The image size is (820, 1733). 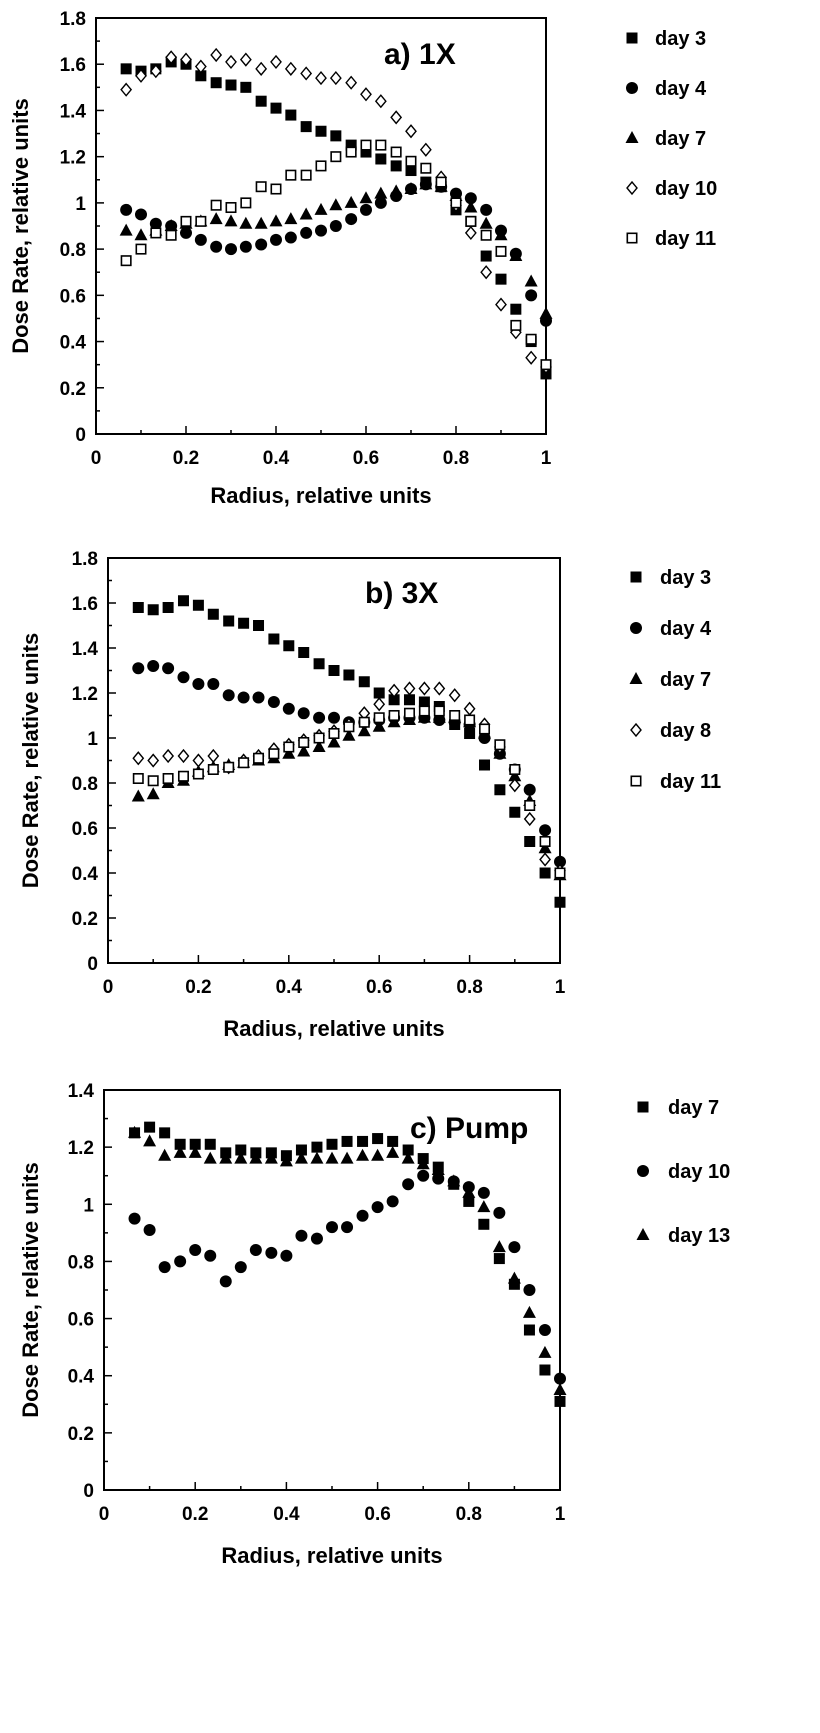 What do you see at coordinates (96, 458) in the screenshot?
I see `x-tick-label: 0` at bounding box center [96, 458].